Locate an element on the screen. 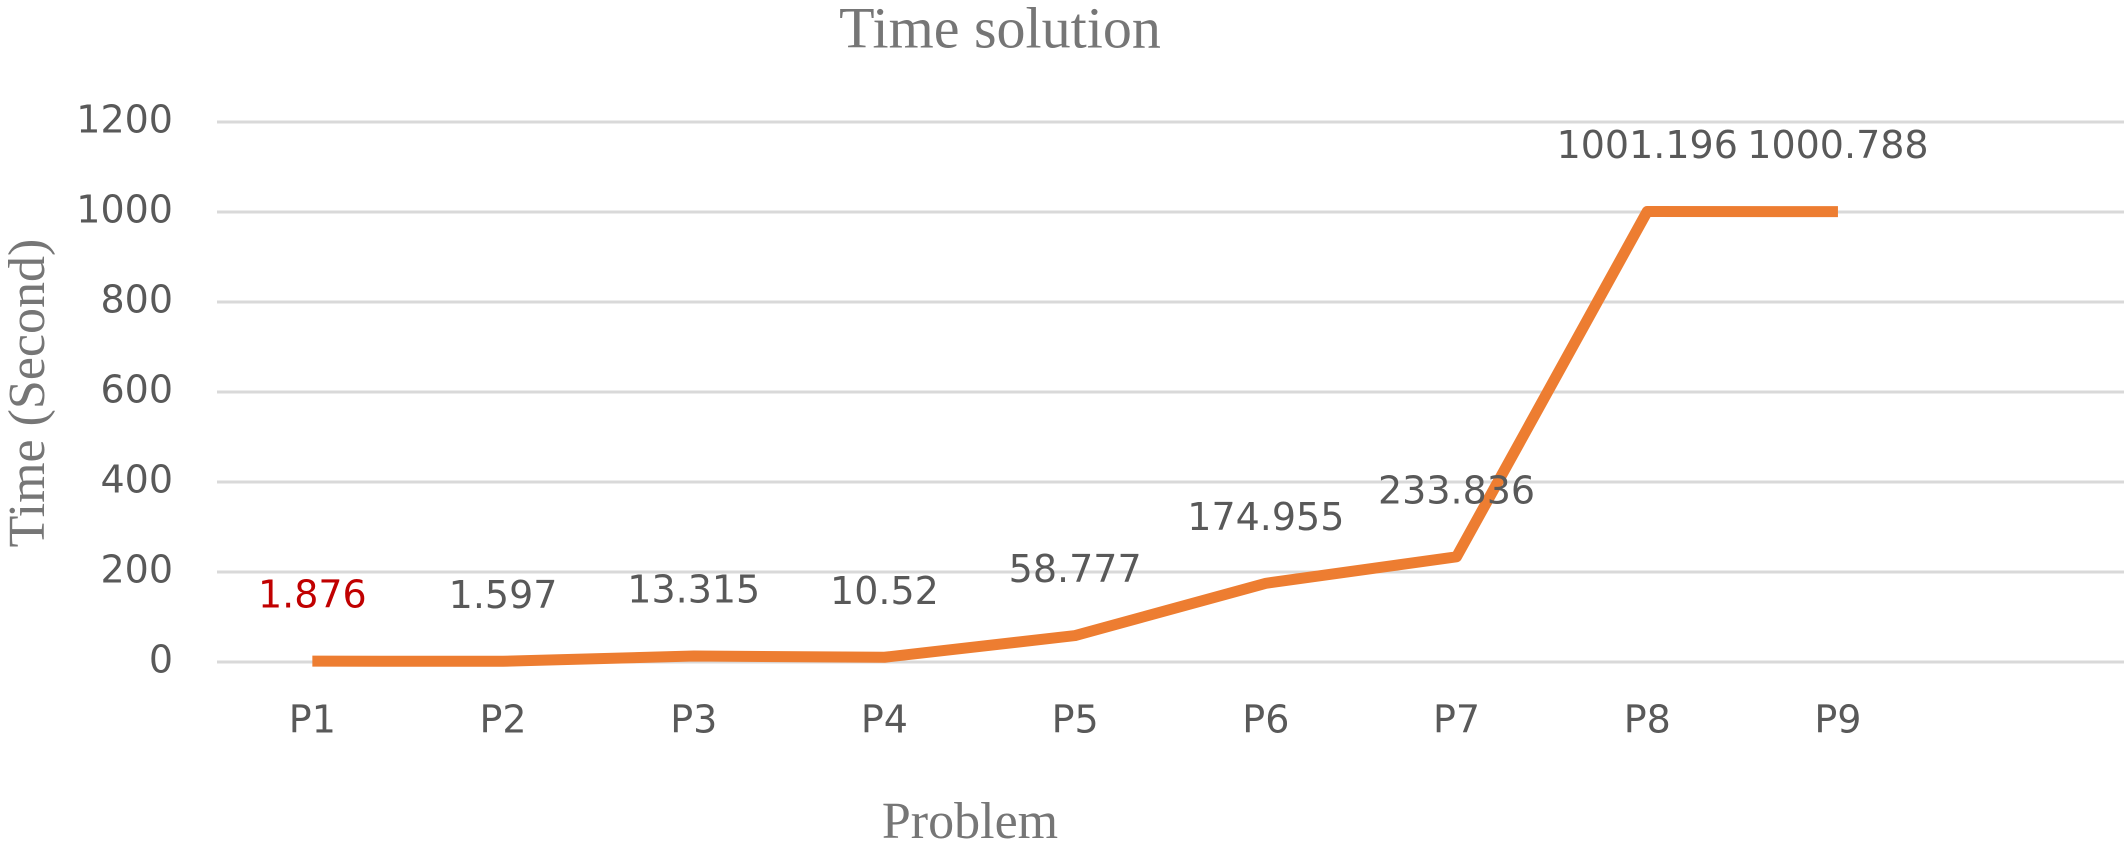 The image size is (2128, 863). data-label: 233.836 is located at coordinates (1456, 490).